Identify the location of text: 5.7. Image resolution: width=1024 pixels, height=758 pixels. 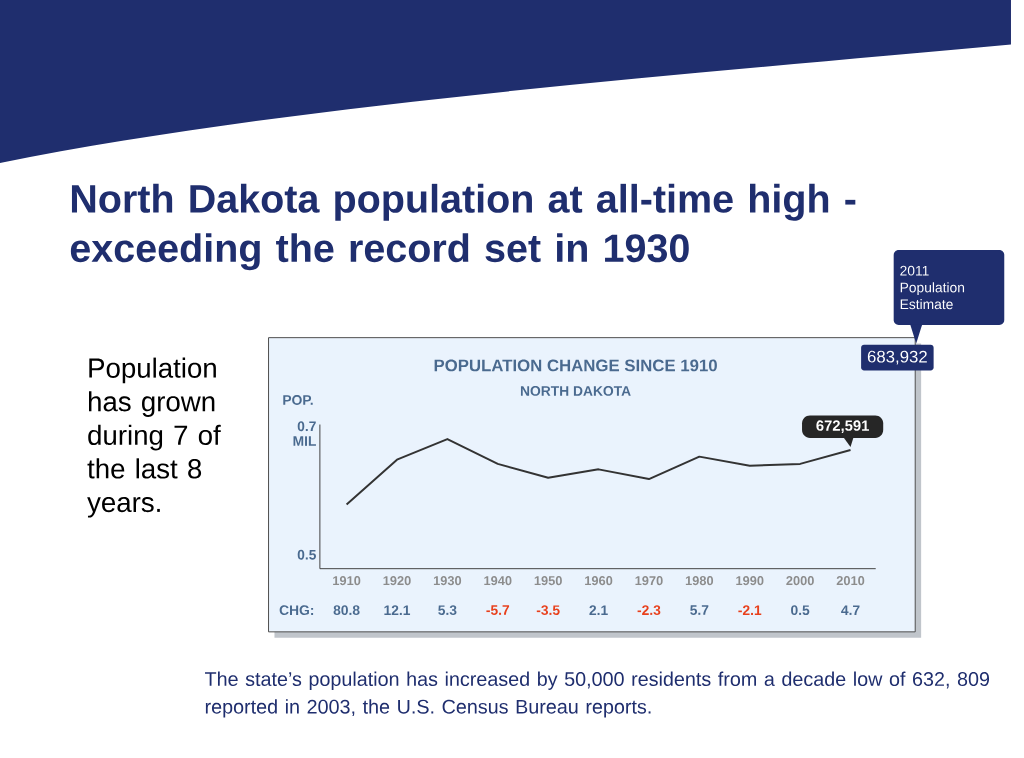
(699, 610).